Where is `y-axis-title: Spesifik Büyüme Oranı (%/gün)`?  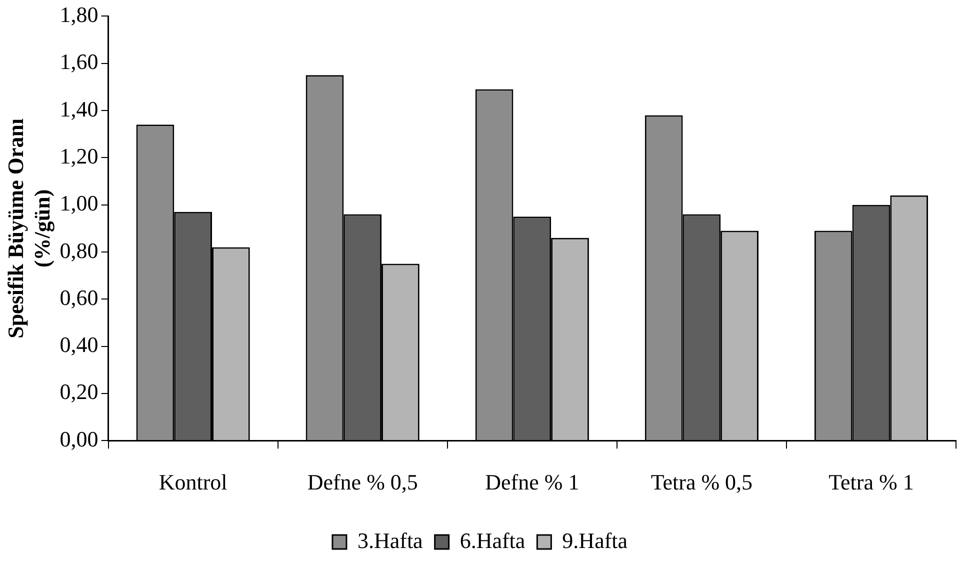
y-axis-title: Spesifik Büyüme Oranı (%/gün) is located at coordinates (28, 228).